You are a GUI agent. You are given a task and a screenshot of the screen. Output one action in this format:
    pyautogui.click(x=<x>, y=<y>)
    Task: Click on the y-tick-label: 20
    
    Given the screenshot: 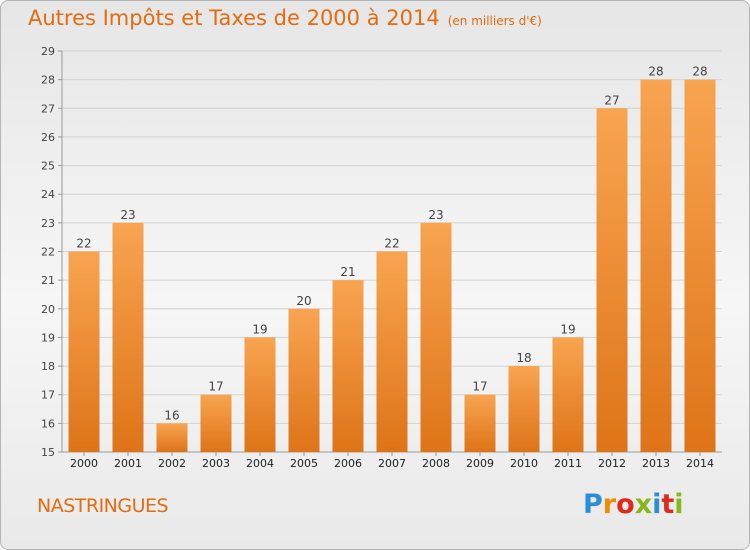 What is the action you would take?
    pyautogui.click(x=48, y=309)
    